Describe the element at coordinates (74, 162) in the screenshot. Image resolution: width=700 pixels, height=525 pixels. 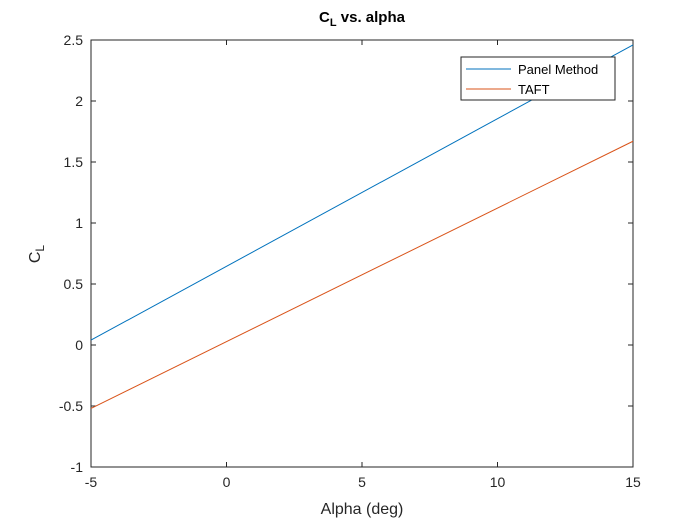
I see `y-tick-label: 1.5` at that location.